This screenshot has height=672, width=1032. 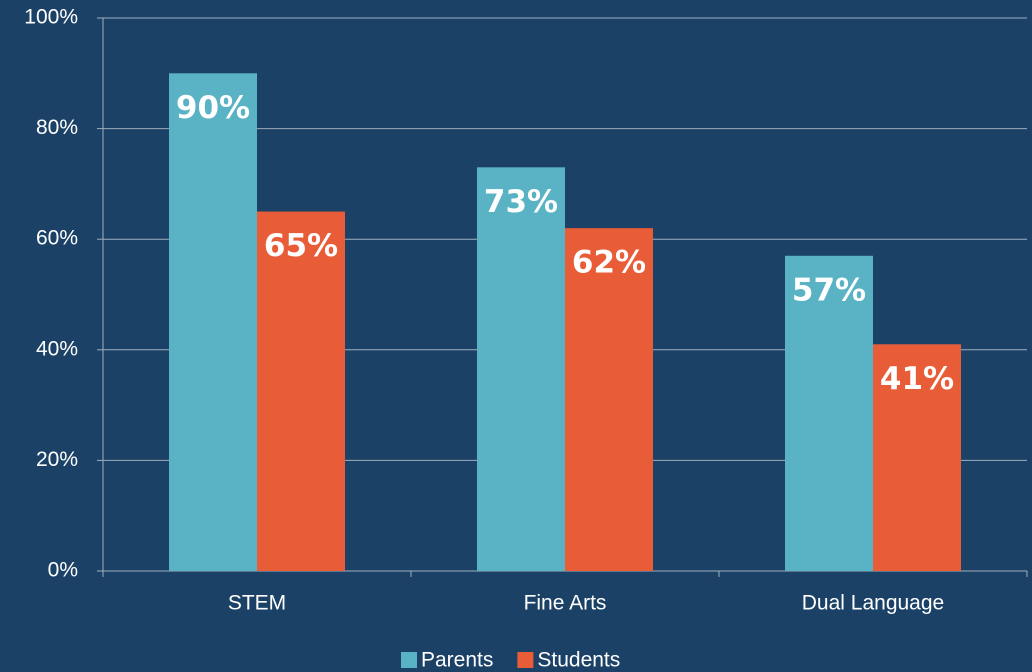 I want to click on y-tick-label: 40%, so click(x=57, y=348).